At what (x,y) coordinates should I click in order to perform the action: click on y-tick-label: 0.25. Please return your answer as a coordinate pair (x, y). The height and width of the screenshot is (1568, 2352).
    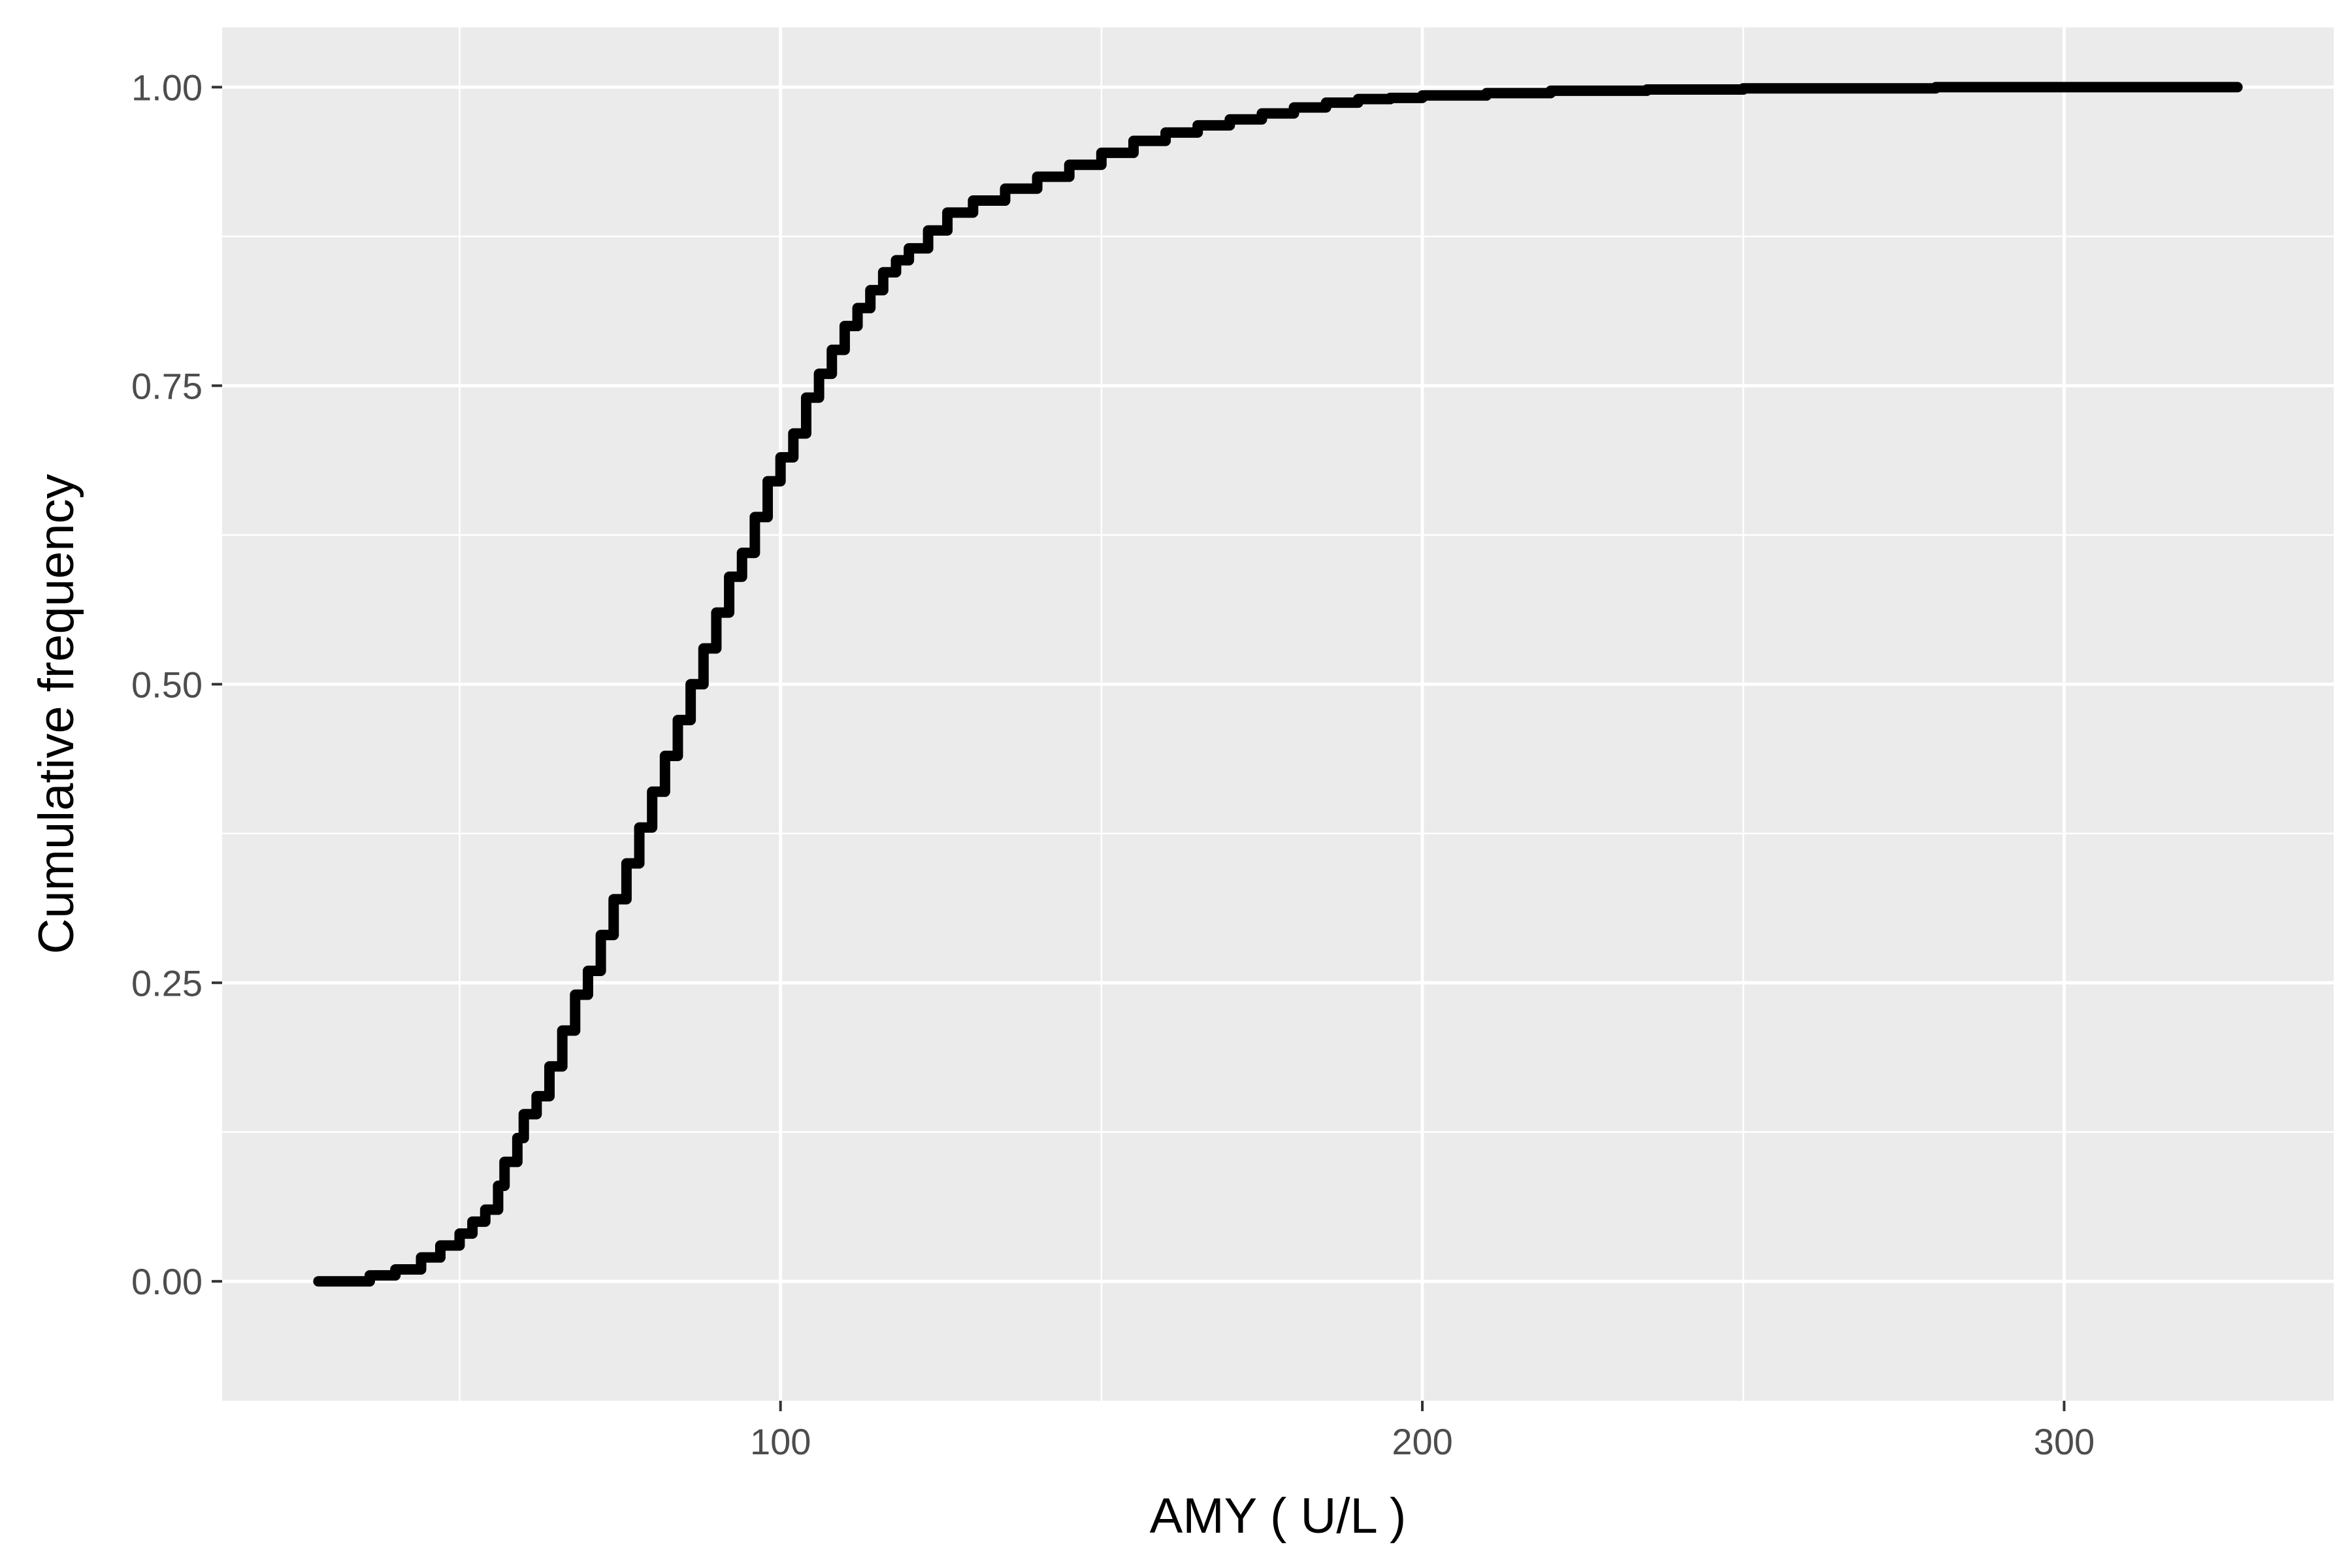
    Looking at the image, I should click on (167, 983).